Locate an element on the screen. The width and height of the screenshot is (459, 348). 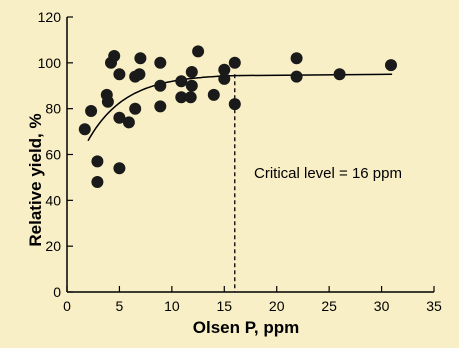
y-tick-label: 20 is located at coordinates (53, 246).